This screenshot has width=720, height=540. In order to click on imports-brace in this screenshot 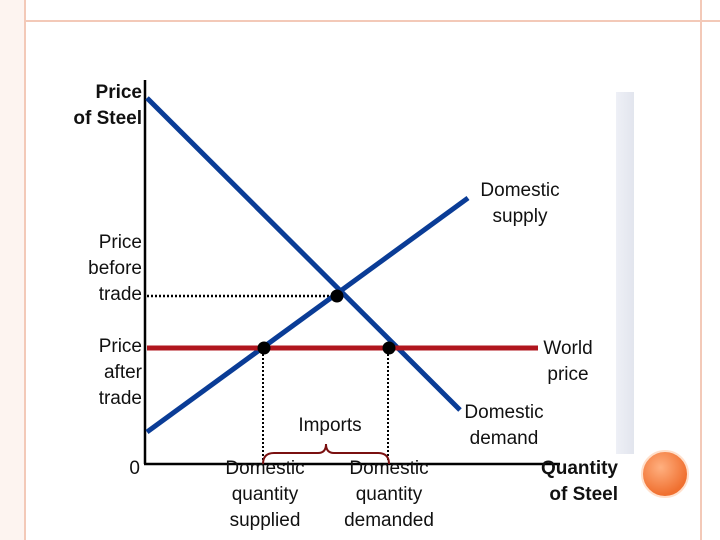, I will do `click(326, 454)`.